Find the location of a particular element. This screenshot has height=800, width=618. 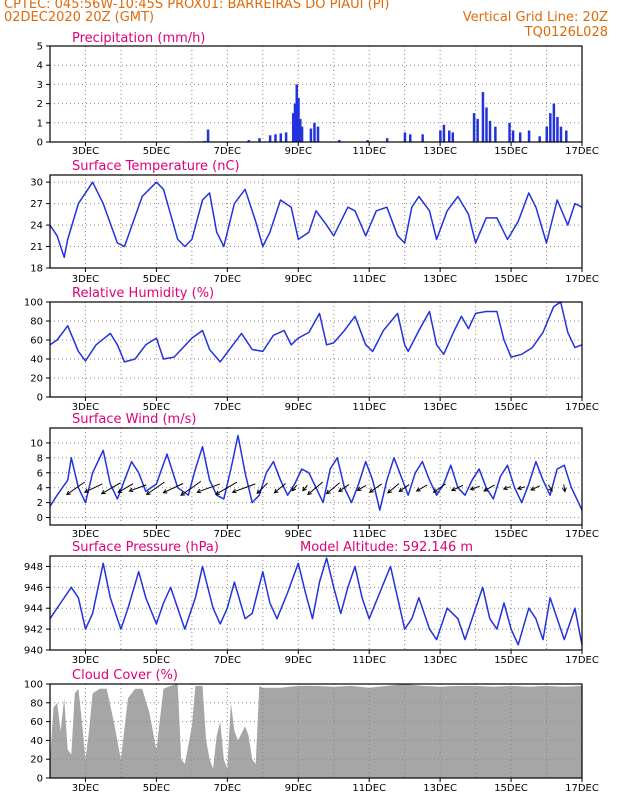

y-tick-label: 20 is located at coordinates (36, 760).